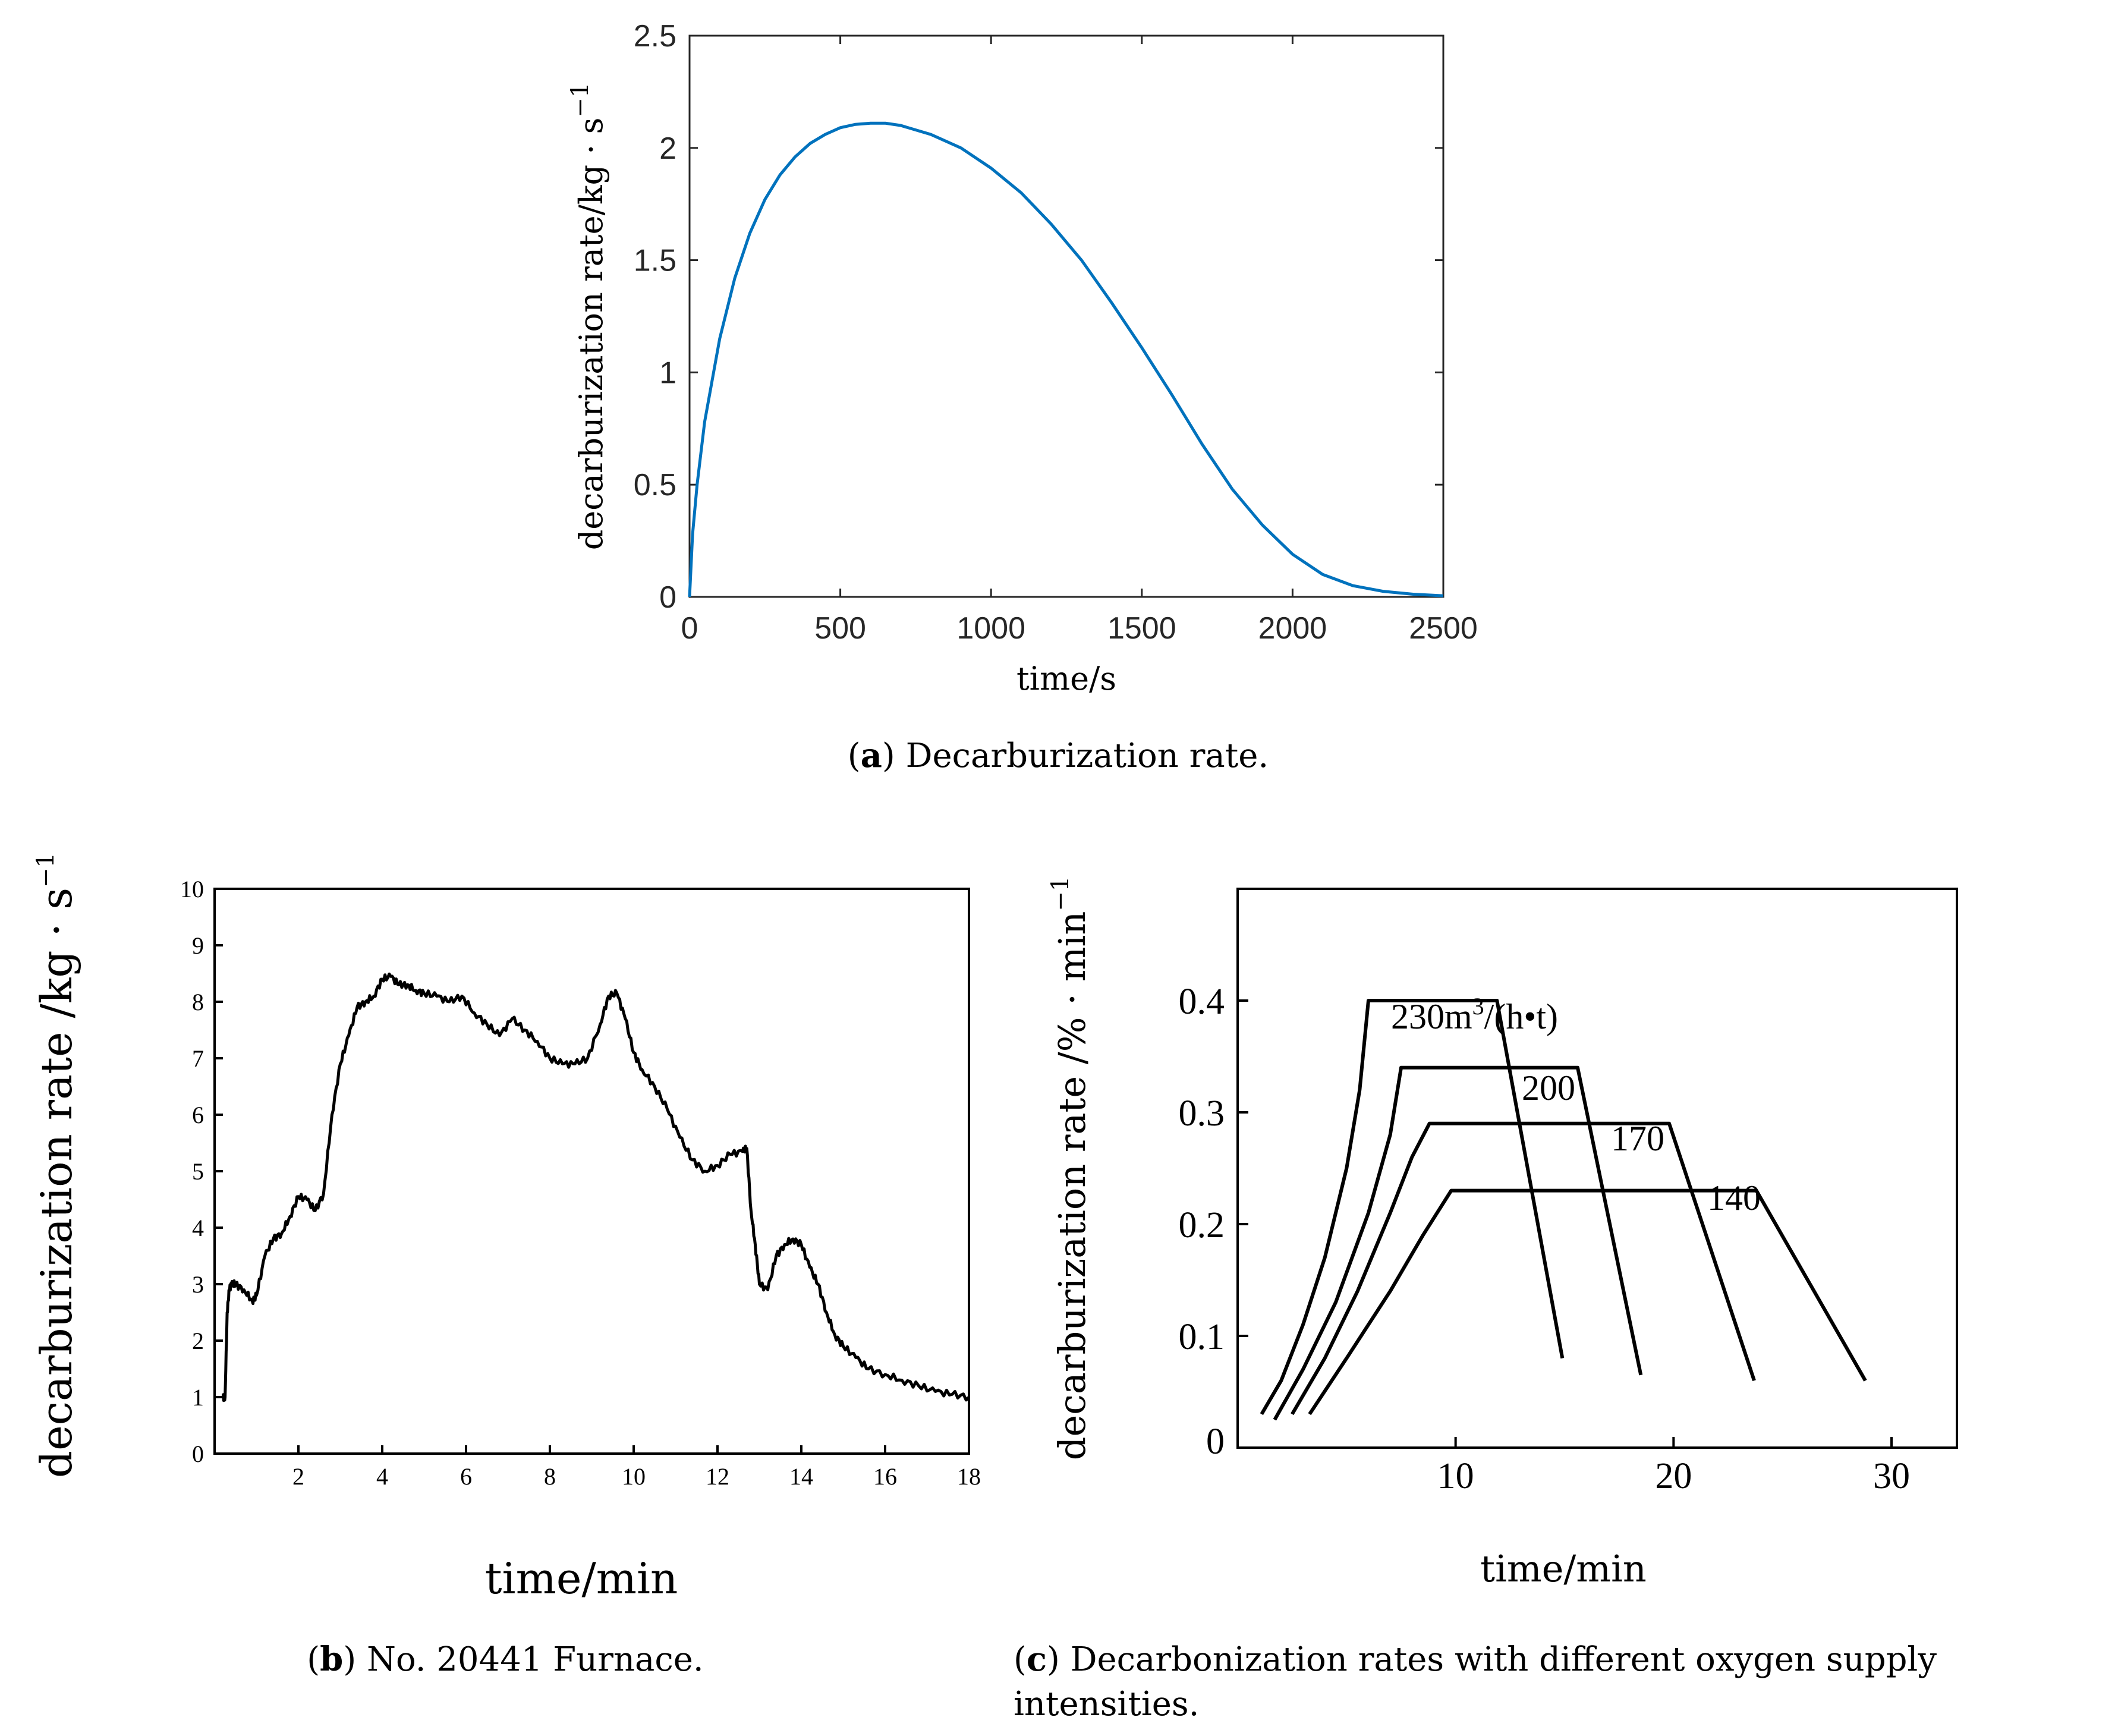  I want to click on panel-a-y-tick-label: 2.5, so click(655, 36).